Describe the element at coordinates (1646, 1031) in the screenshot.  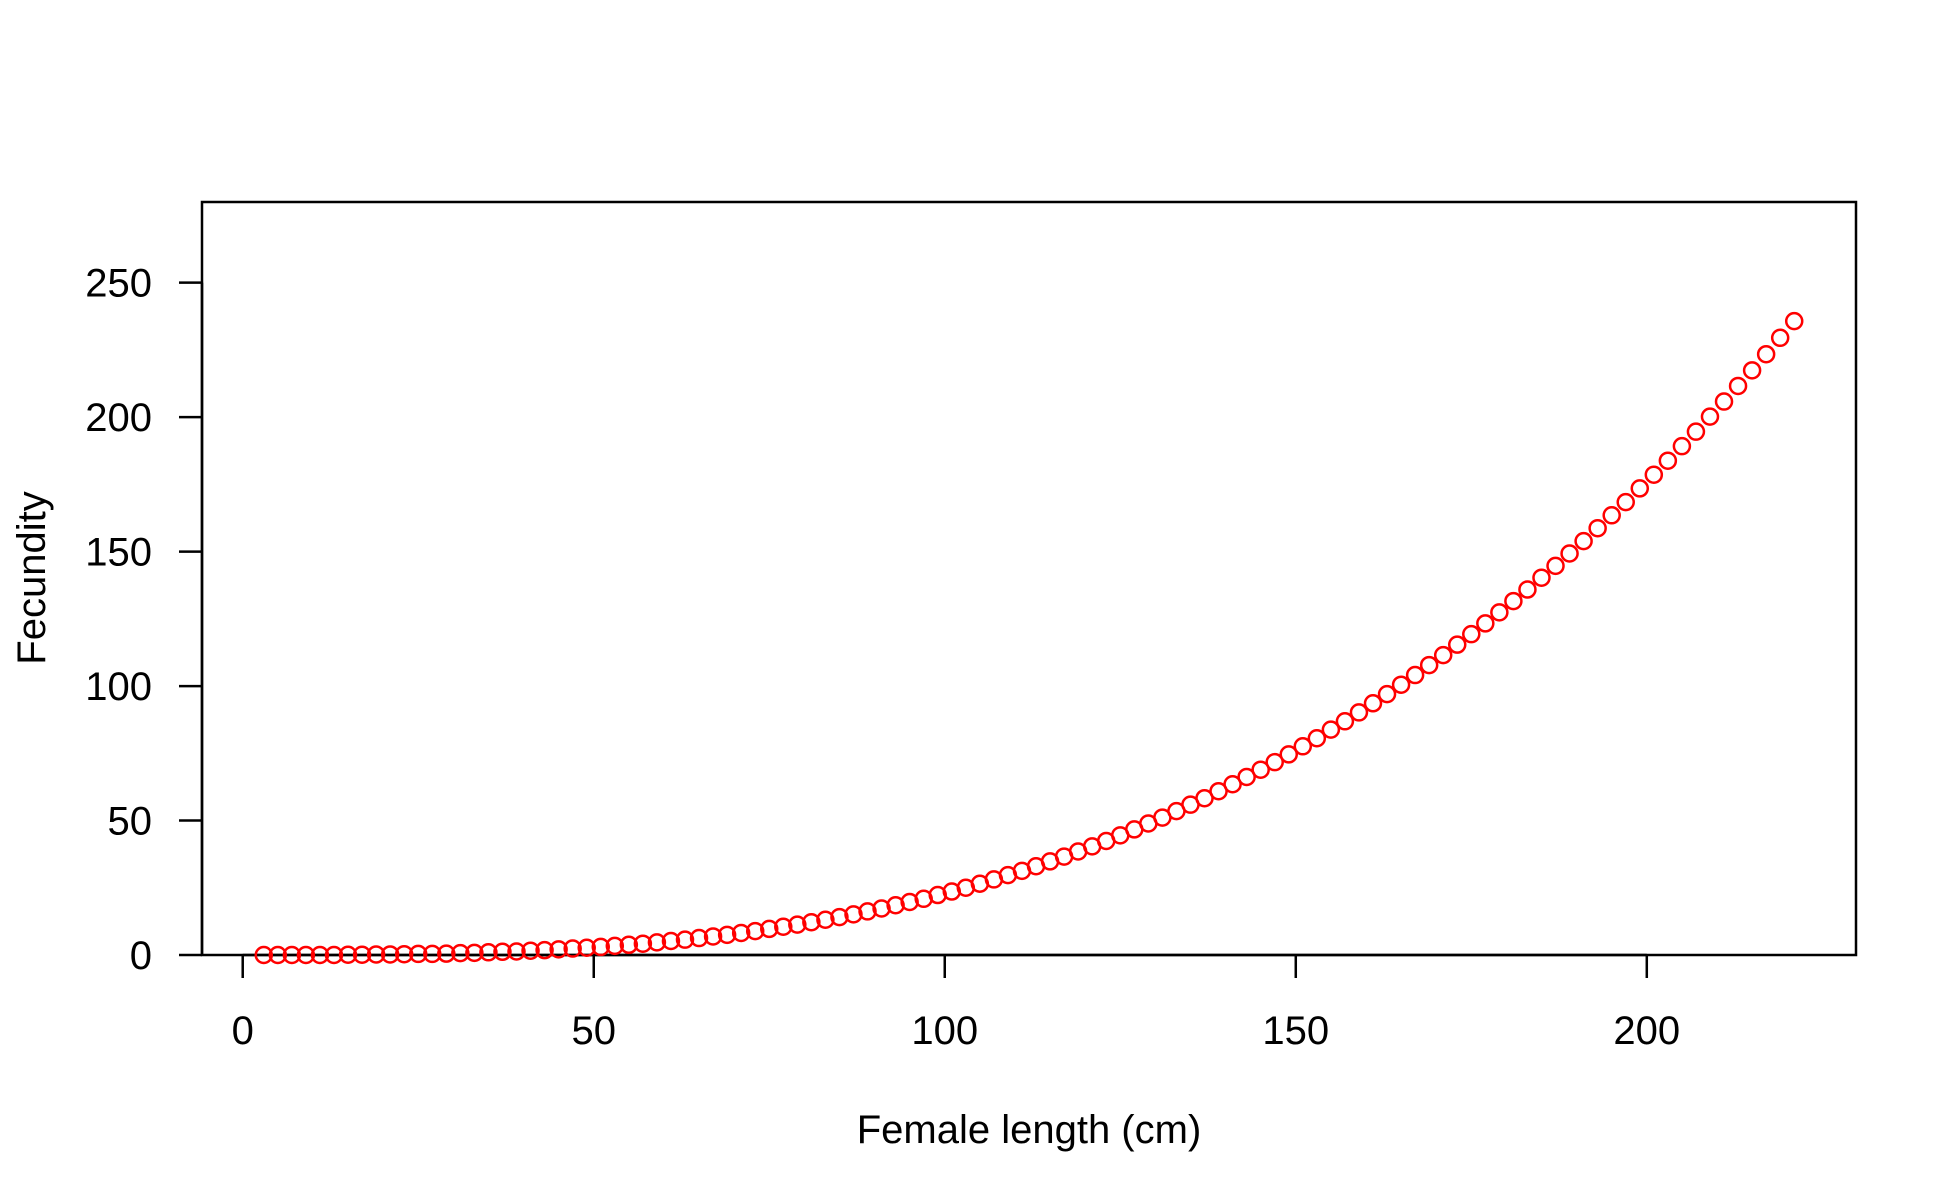
I see `x-tick-label: 200` at that location.